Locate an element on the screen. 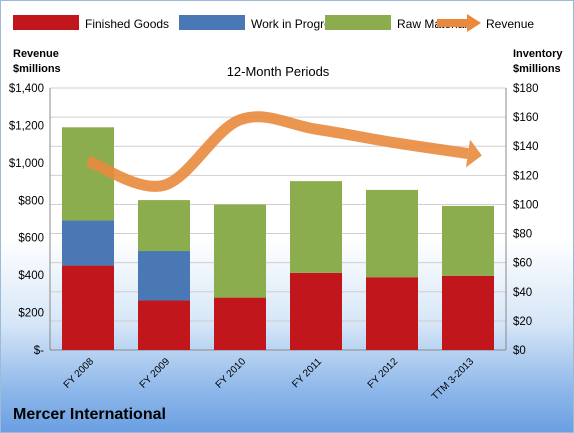 The image size is (574, 433). x-tick-label: FY 2012 is located at coordinates (383, 373).